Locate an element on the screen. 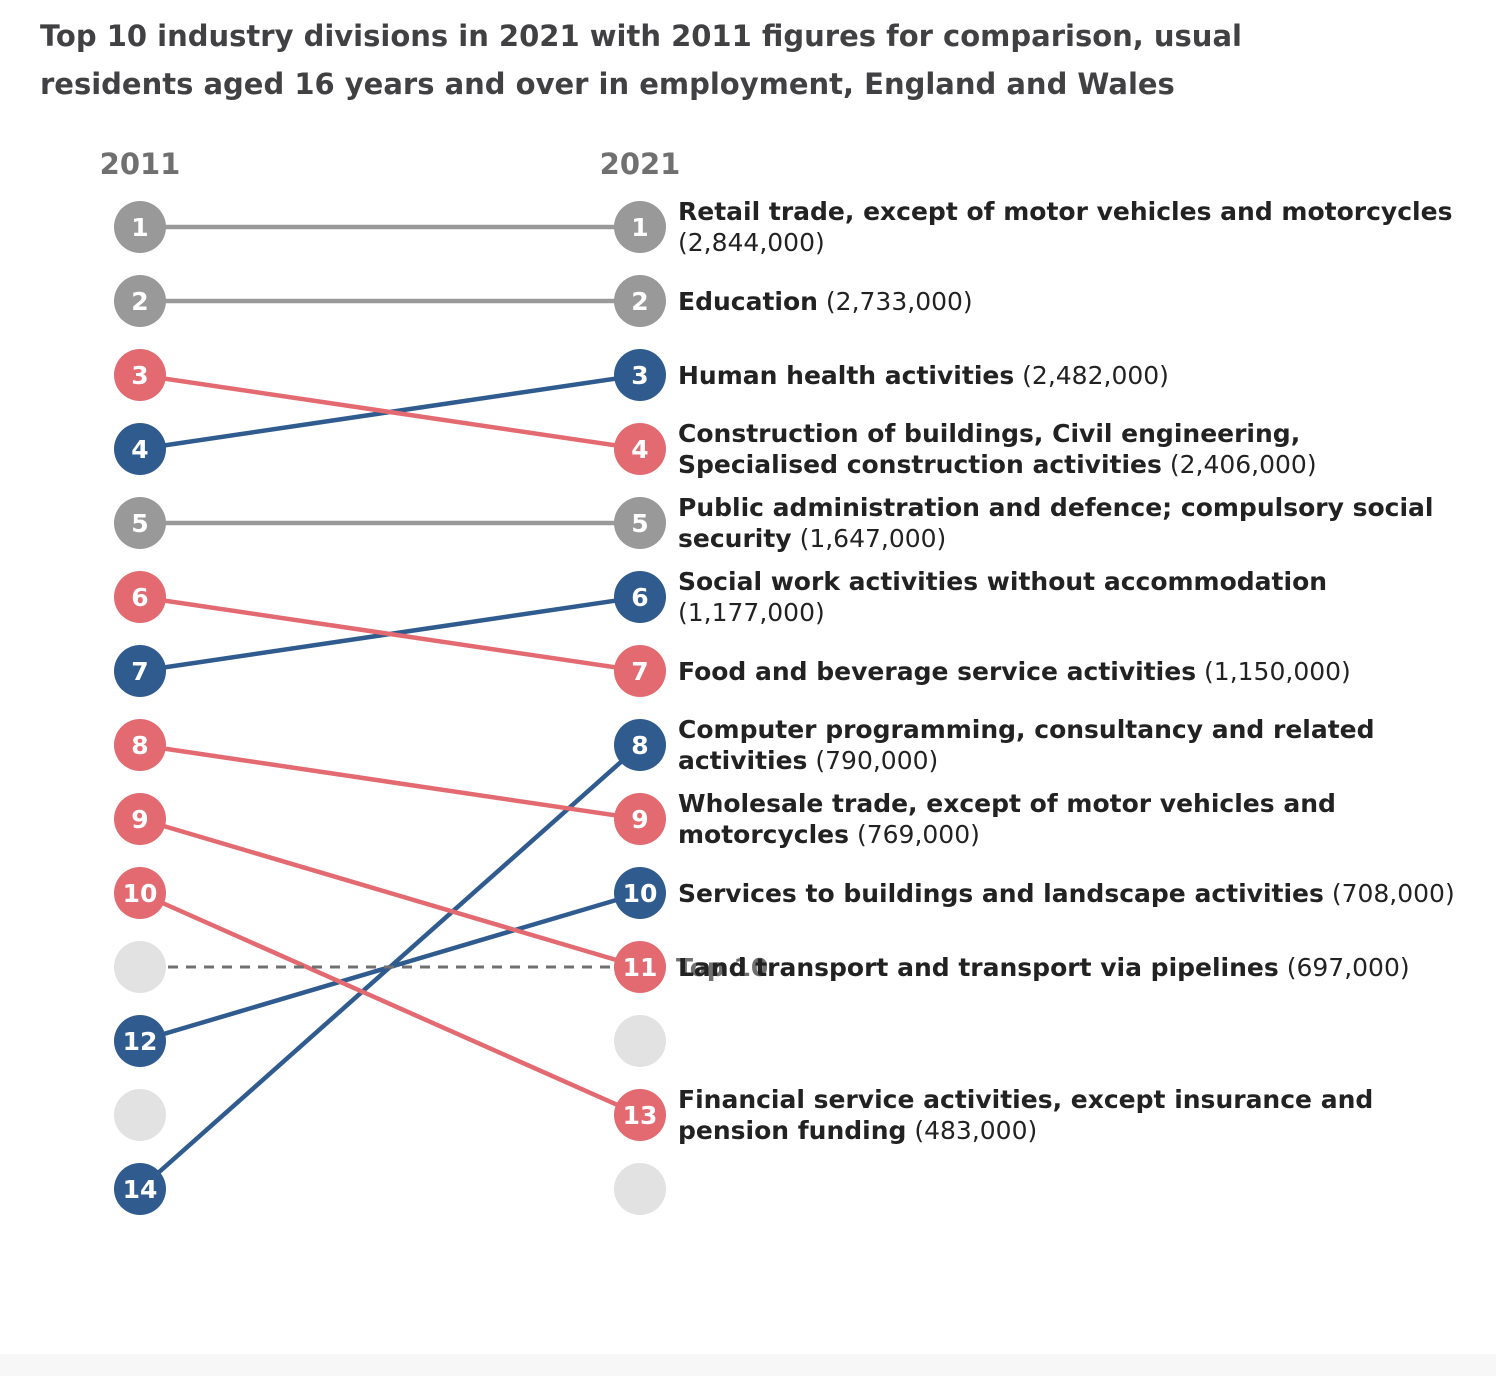  industry-value: (1,177,000) is located at coordinates (751, 612).